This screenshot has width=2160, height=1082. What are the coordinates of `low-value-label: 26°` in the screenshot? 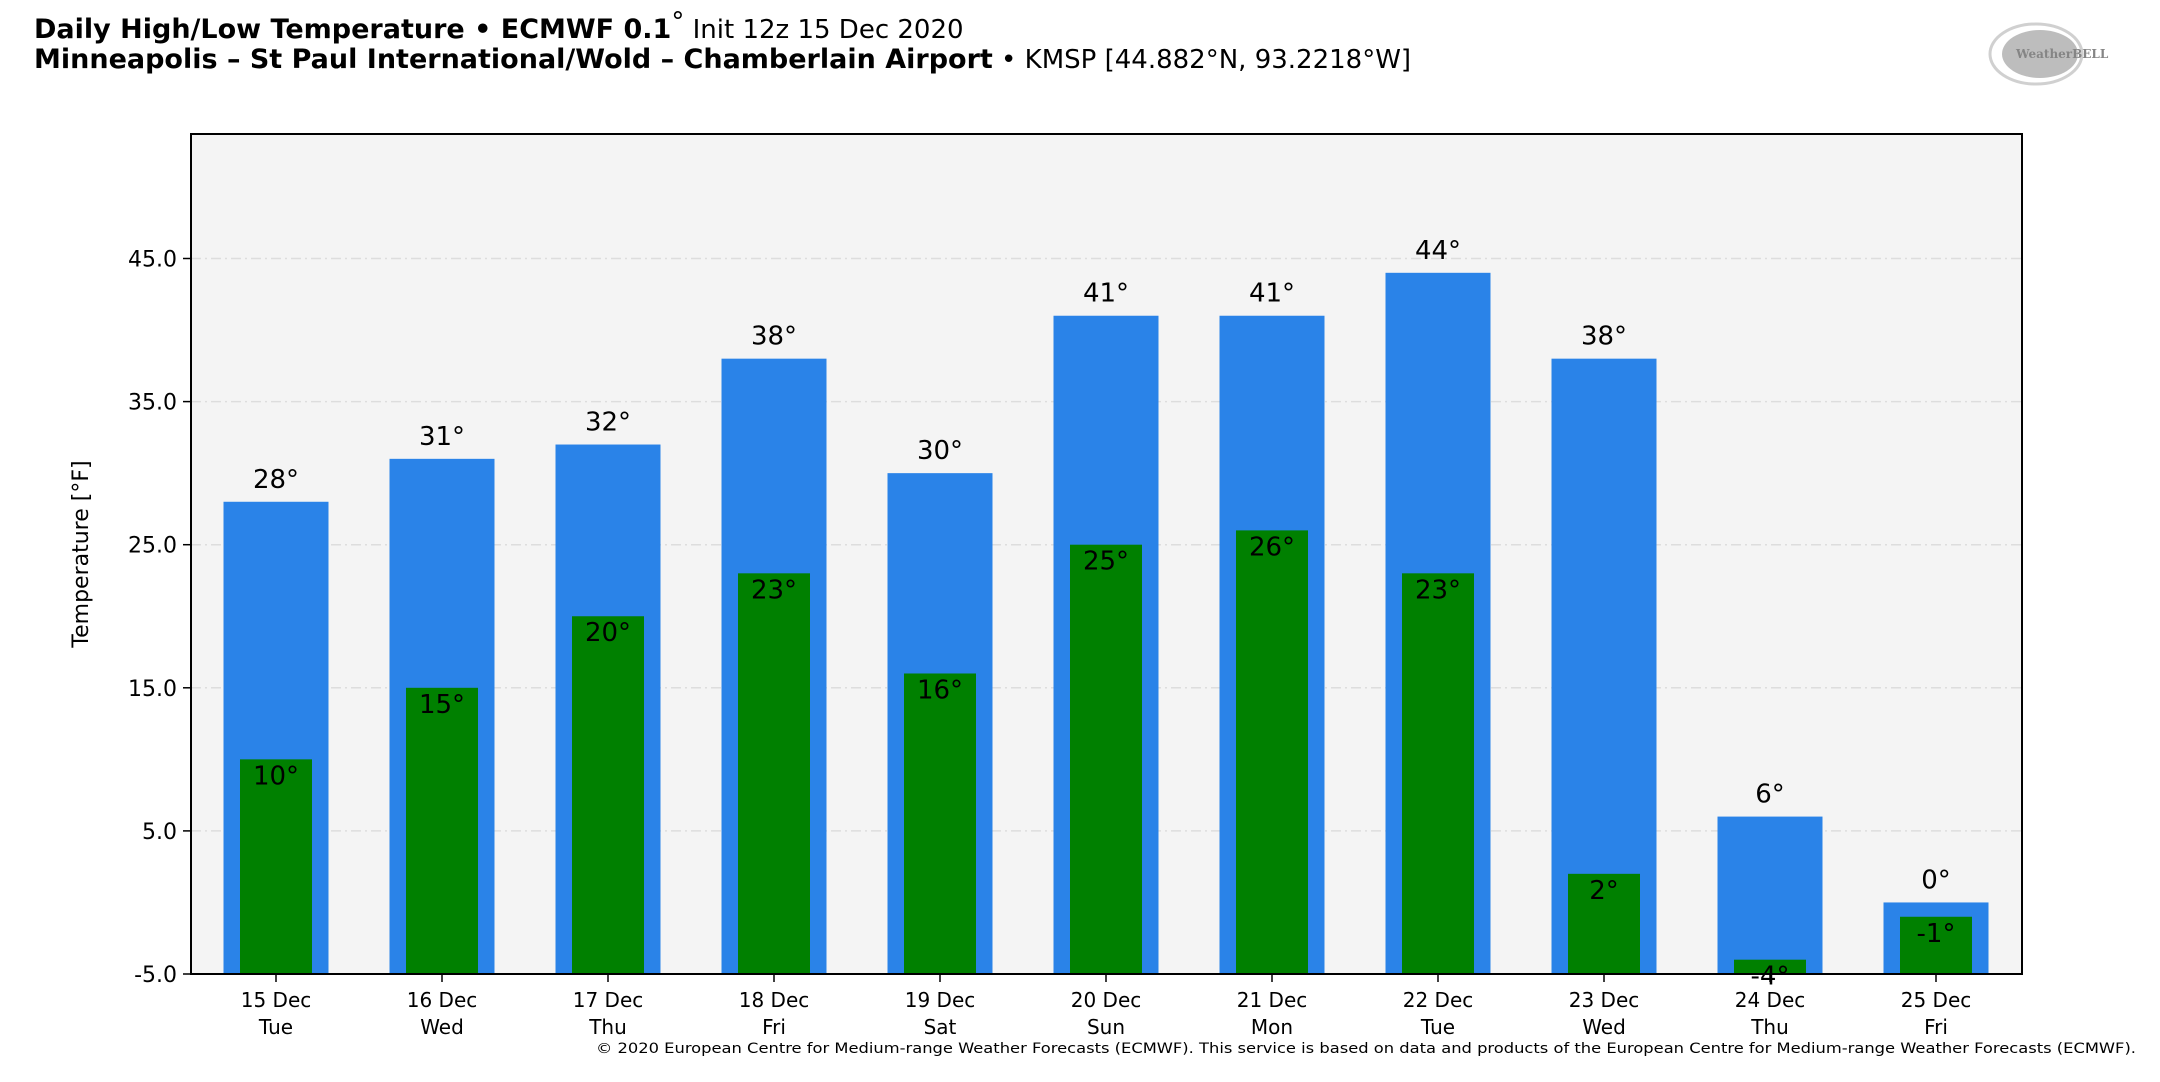 It's located at (1272, 547).